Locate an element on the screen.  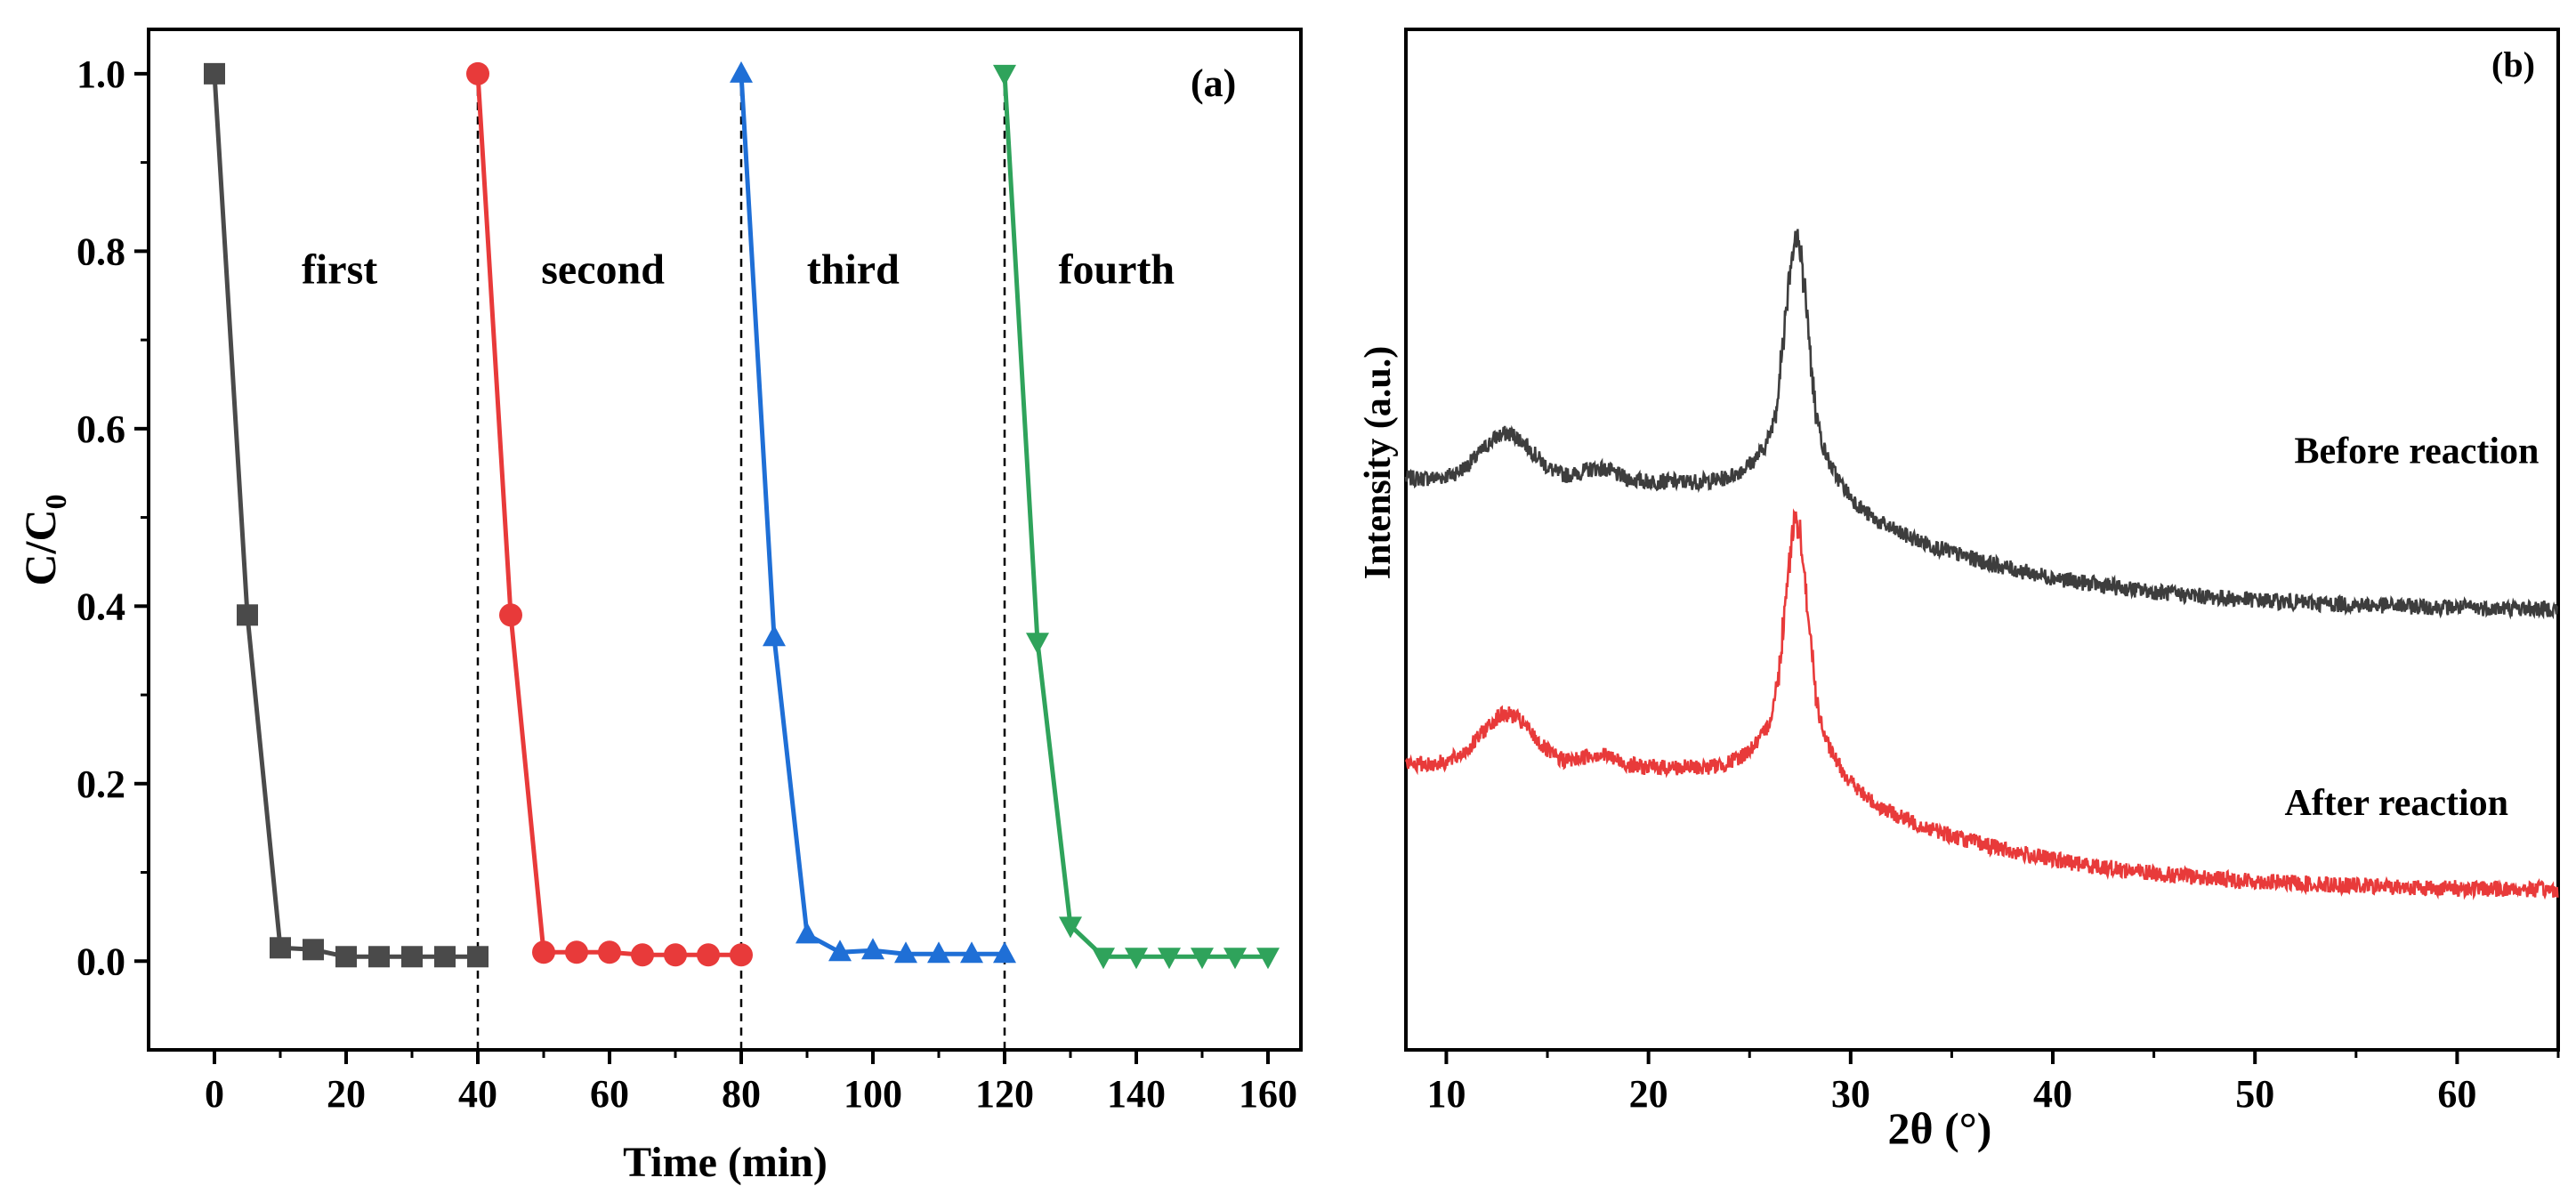
series-line-second is located at coordinates (608, 515).